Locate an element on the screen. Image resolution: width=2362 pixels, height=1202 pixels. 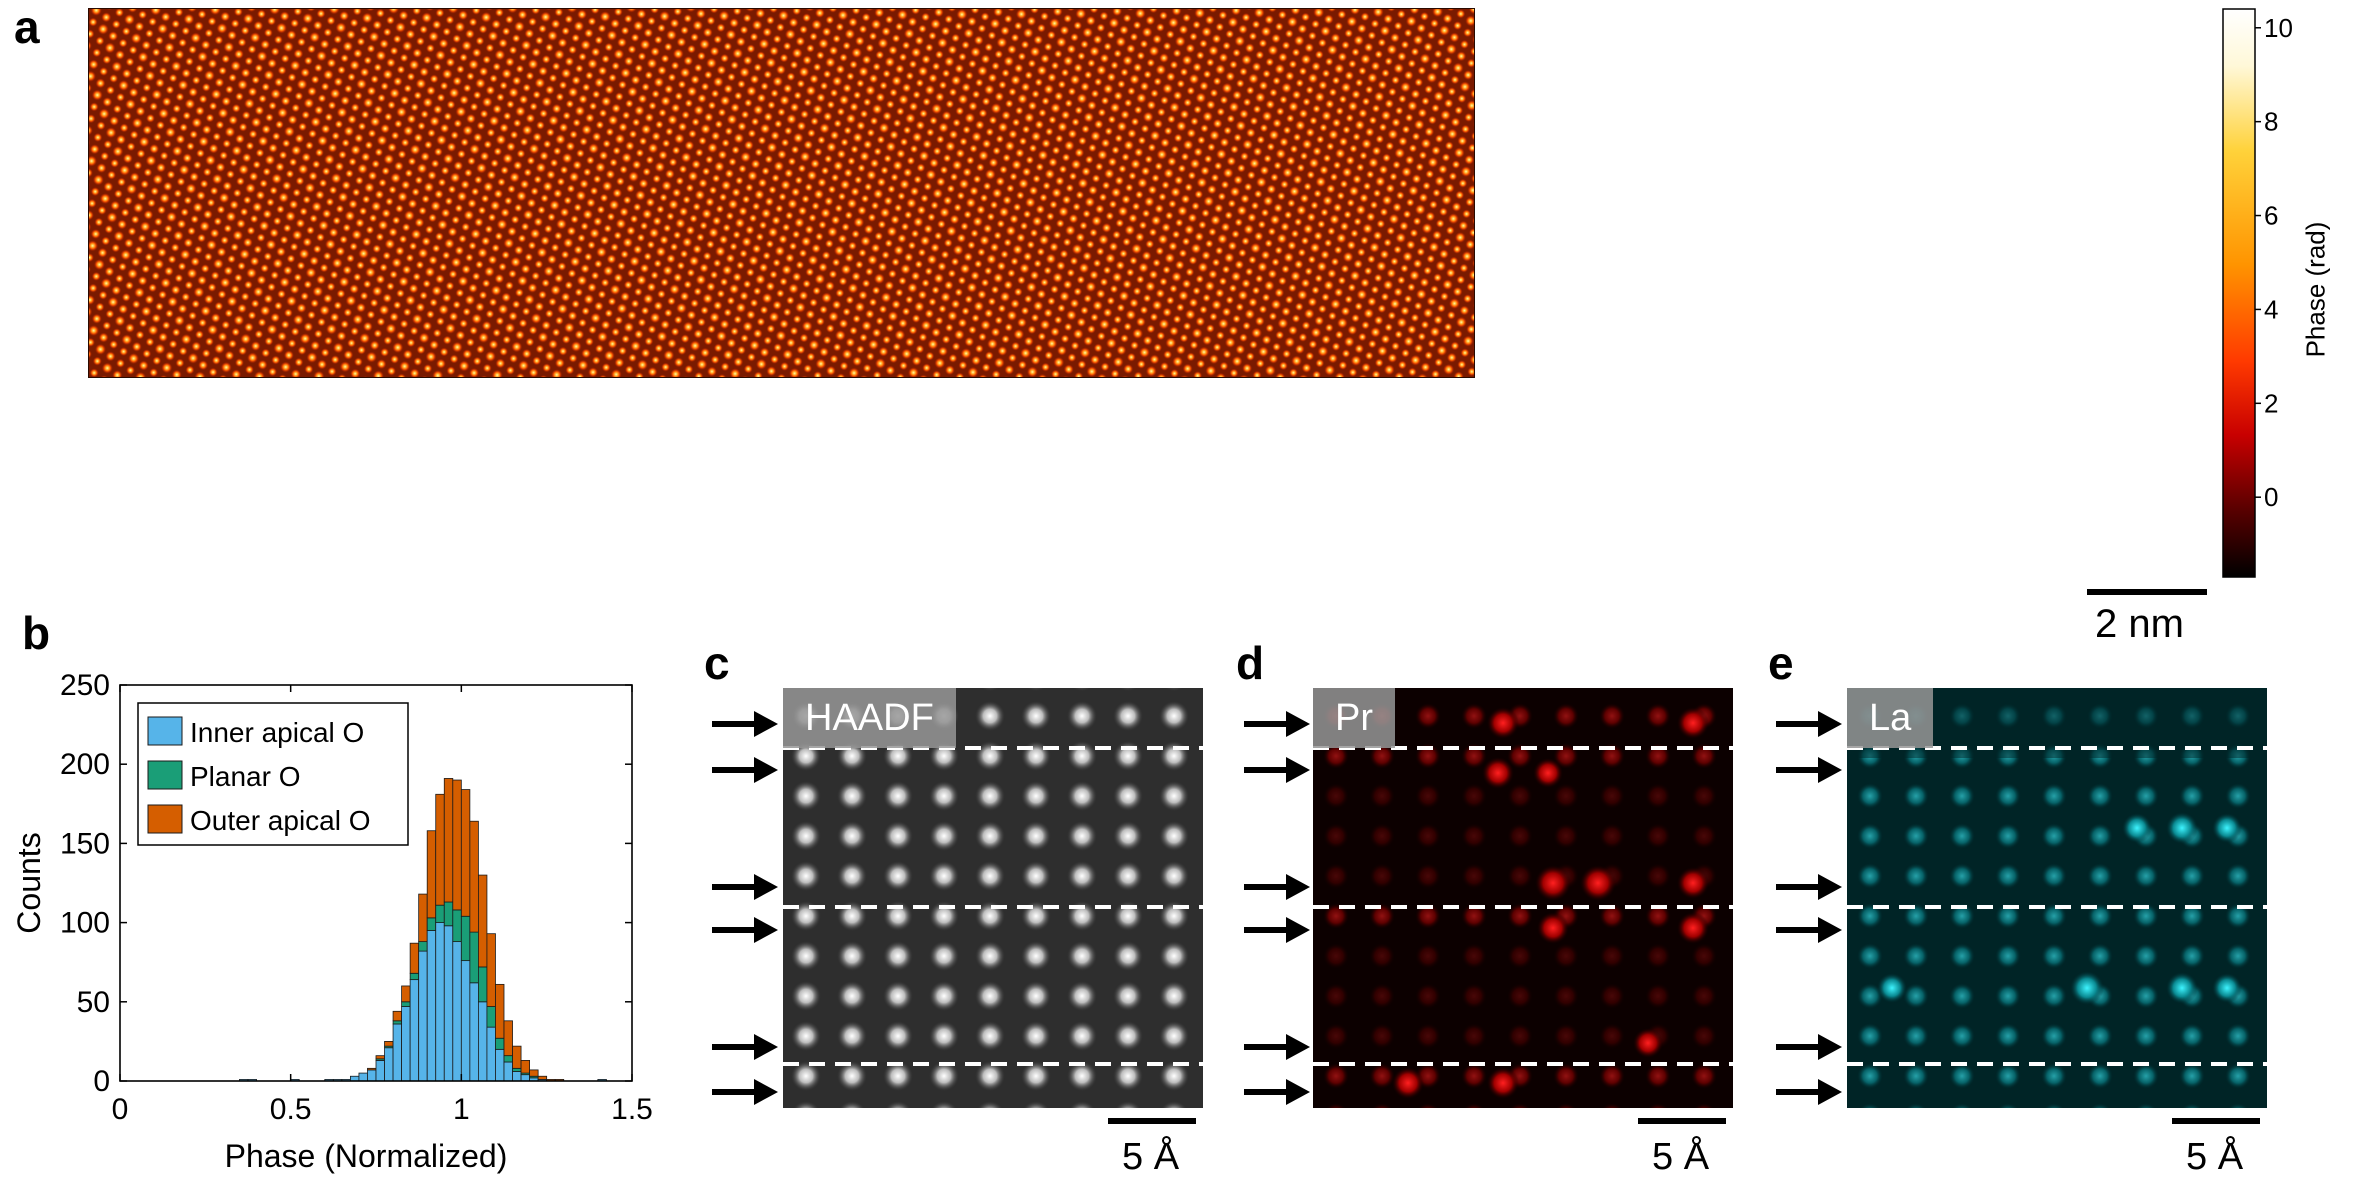
panel-b-letter: b is located at coordinates (36, 633).